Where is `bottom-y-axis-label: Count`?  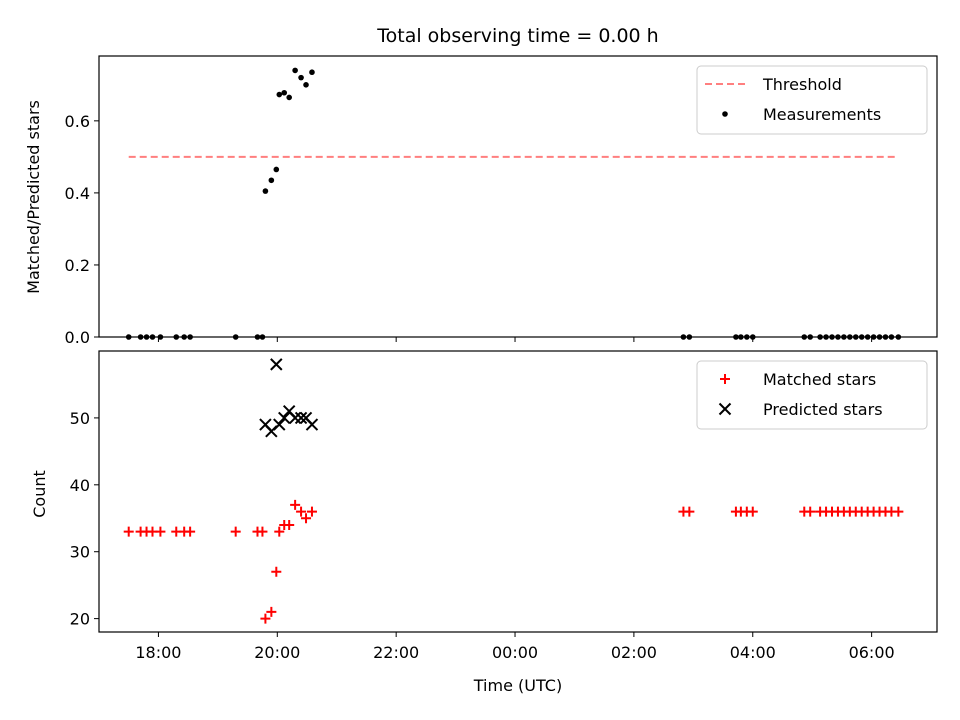
bottom-y-axis-label: Count is located at coordinates (39, 494).